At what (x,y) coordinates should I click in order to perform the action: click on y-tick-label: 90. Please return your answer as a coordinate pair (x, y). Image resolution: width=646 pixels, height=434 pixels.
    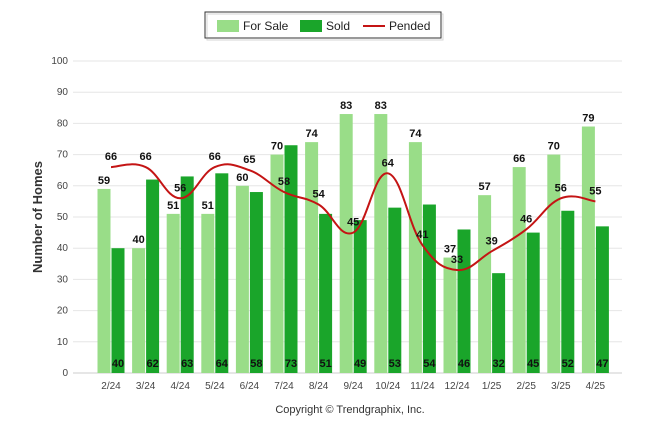
    Looking at the image, I should click on (63, 92).